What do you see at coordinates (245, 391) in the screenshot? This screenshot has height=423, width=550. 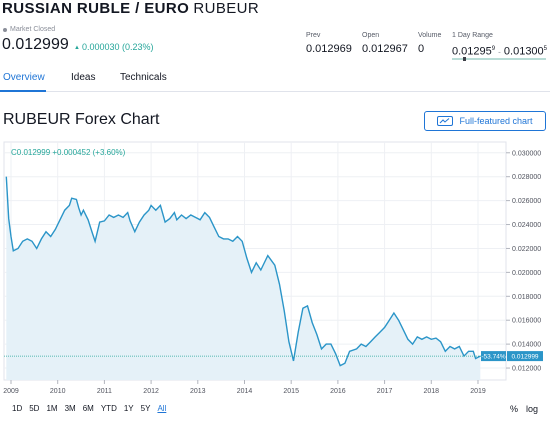 I see `x-tick-label: 2014` at bounding box center [245, 391].